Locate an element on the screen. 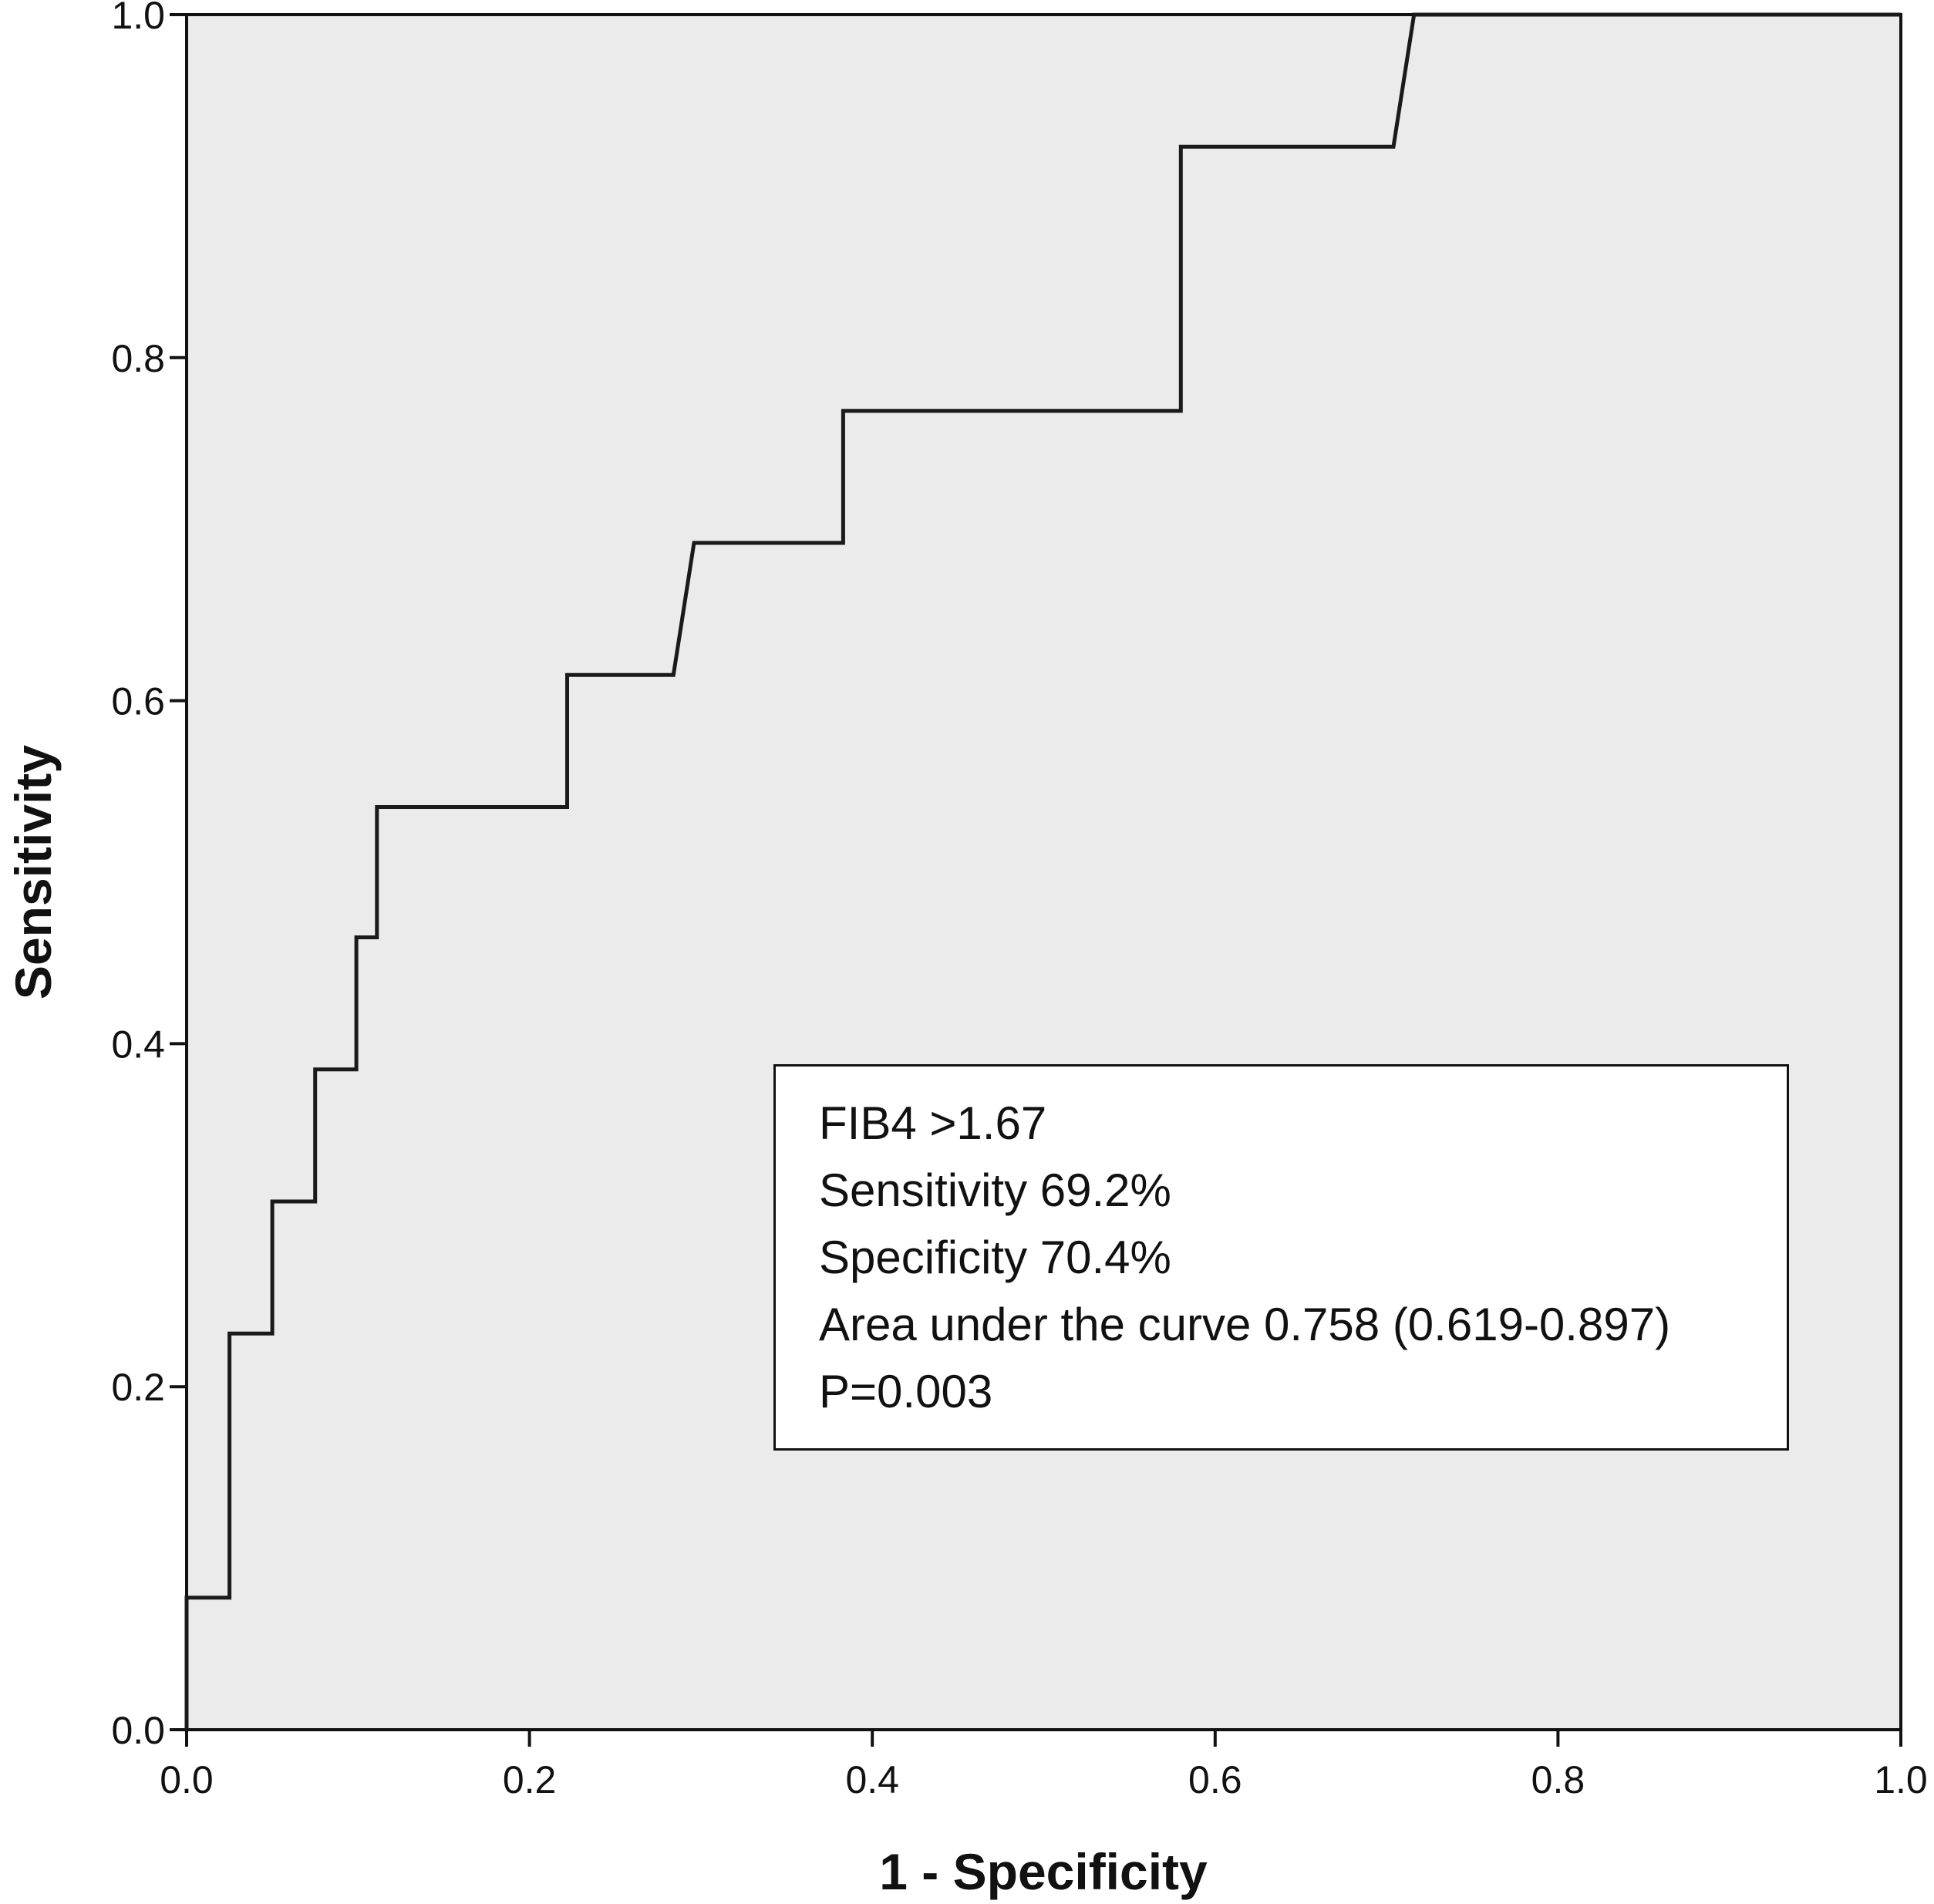  x-tick-label: 0.6 is located at coordinates (1215, 1780).